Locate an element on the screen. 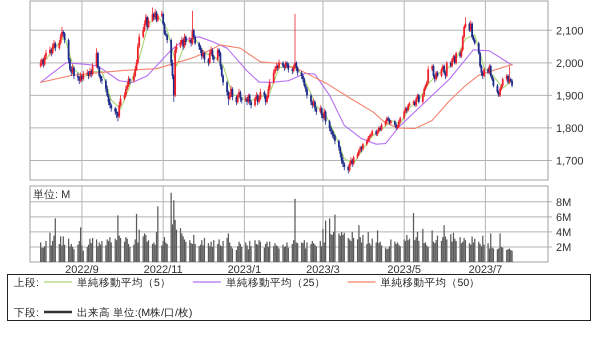 The image size is (600, 342). legend-label: 単純移動平均（50） is located at coordinates (430, 283).